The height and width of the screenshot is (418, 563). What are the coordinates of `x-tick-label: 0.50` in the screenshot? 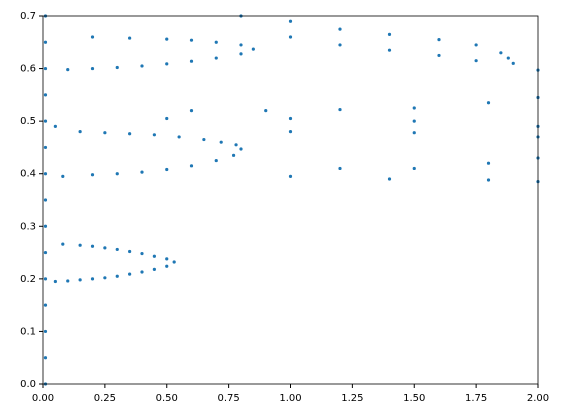 It's located at (167, 398).